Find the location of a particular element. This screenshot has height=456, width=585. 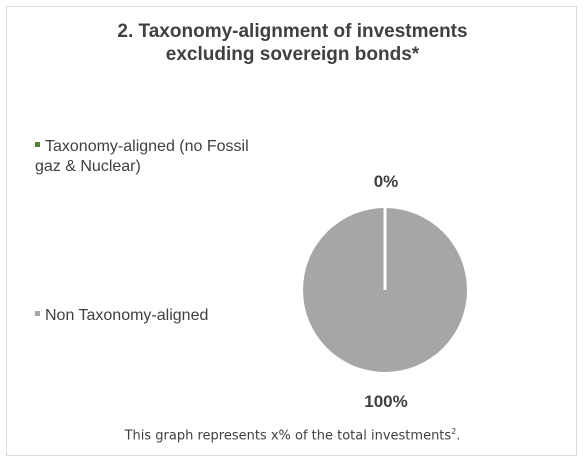

legend-item-non-taxonomy-aligned: Non Taxonomy-aligned is located at coordinates (155, 316).